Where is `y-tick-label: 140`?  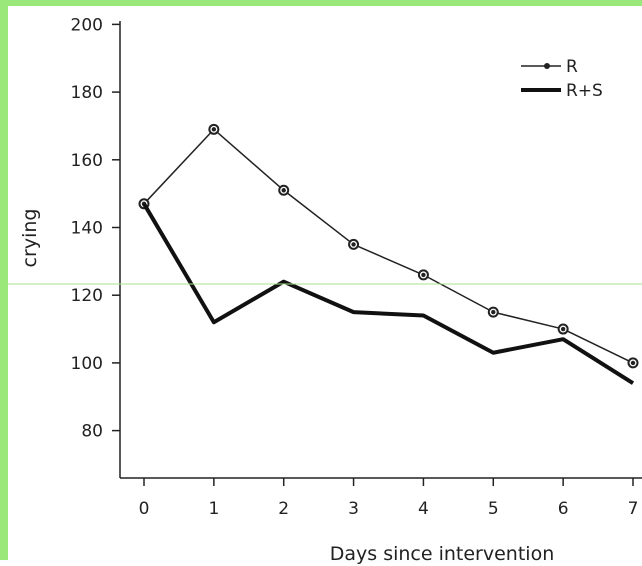
y-tick-label: 140 is located at coordinates (87, 228).